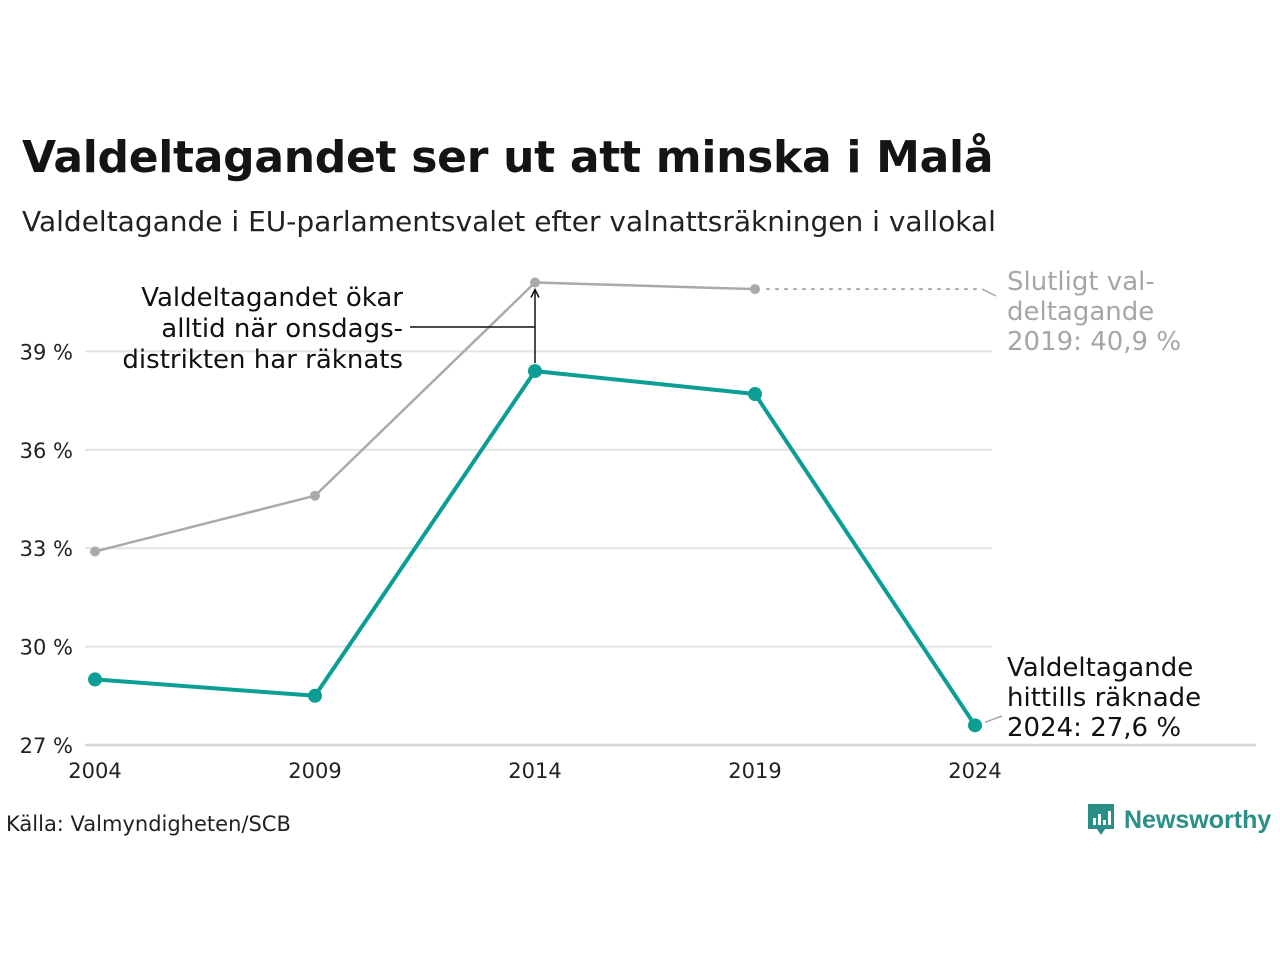 The width and height of the screenshot is (1280, 960). Describe the element at coordinates (1094, 728) in the screenshot. I see `annotation-2024-text: 2024: 27,6 %` at that location.